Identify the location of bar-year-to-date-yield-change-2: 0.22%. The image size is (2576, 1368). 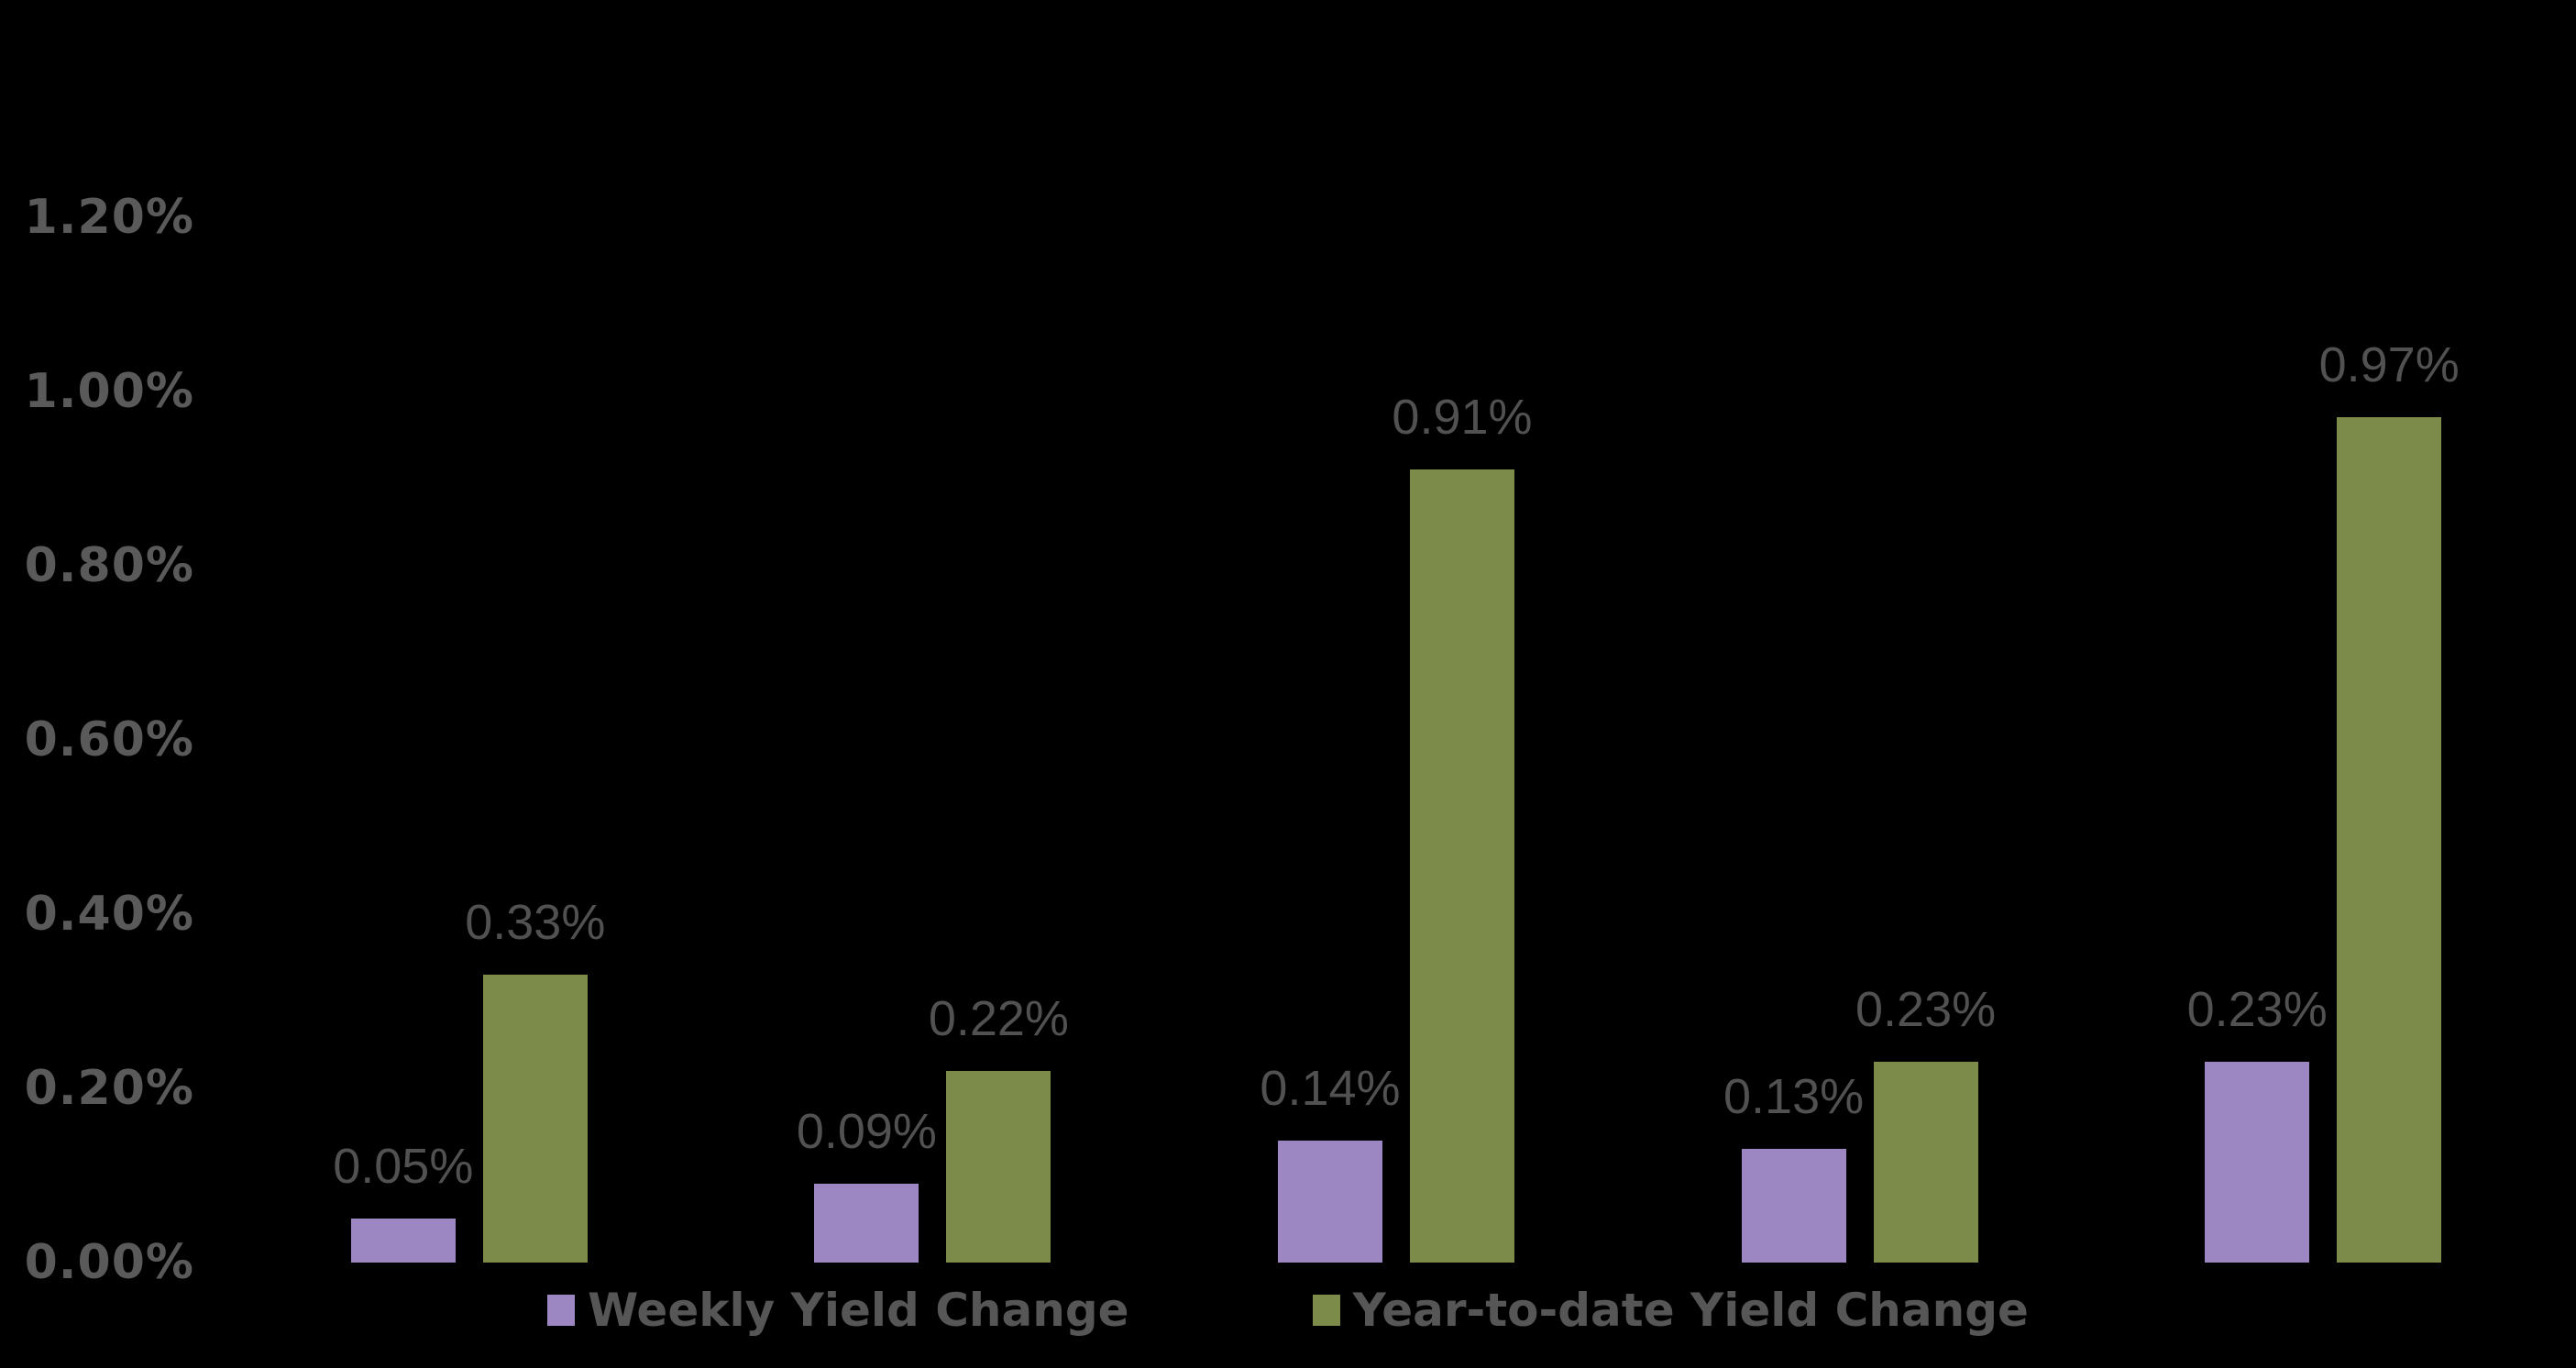
(999, 1127).